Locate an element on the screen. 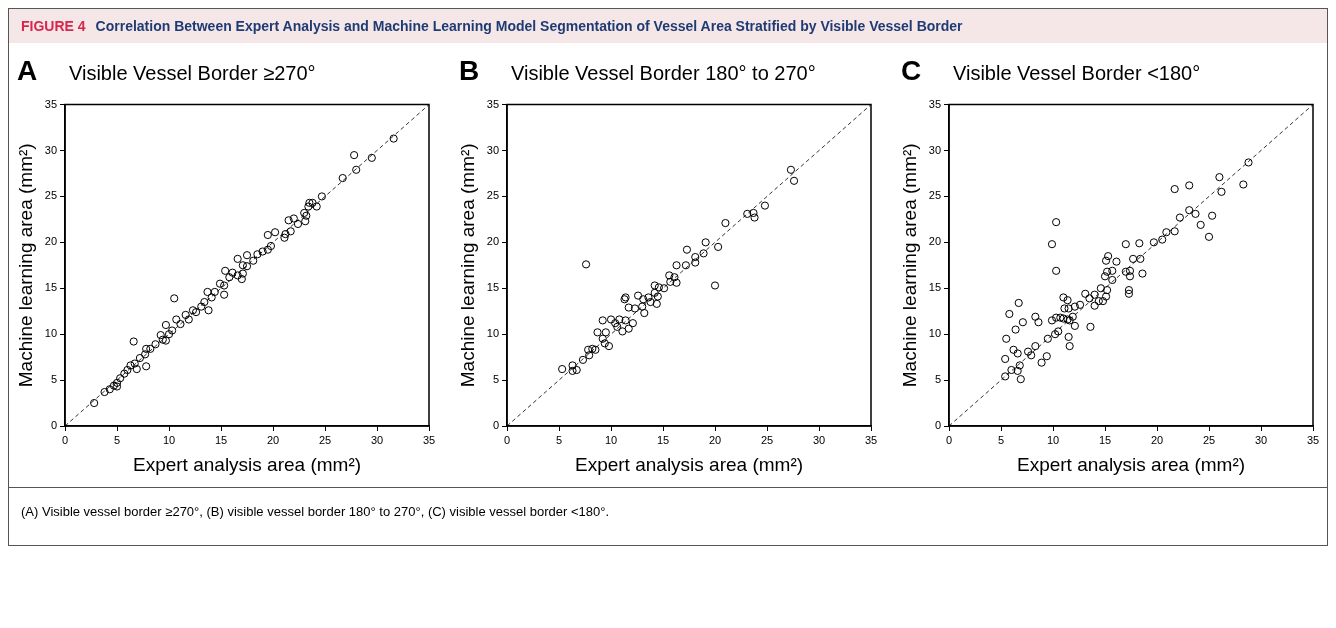  text: B is located at coordinates (470, 71).